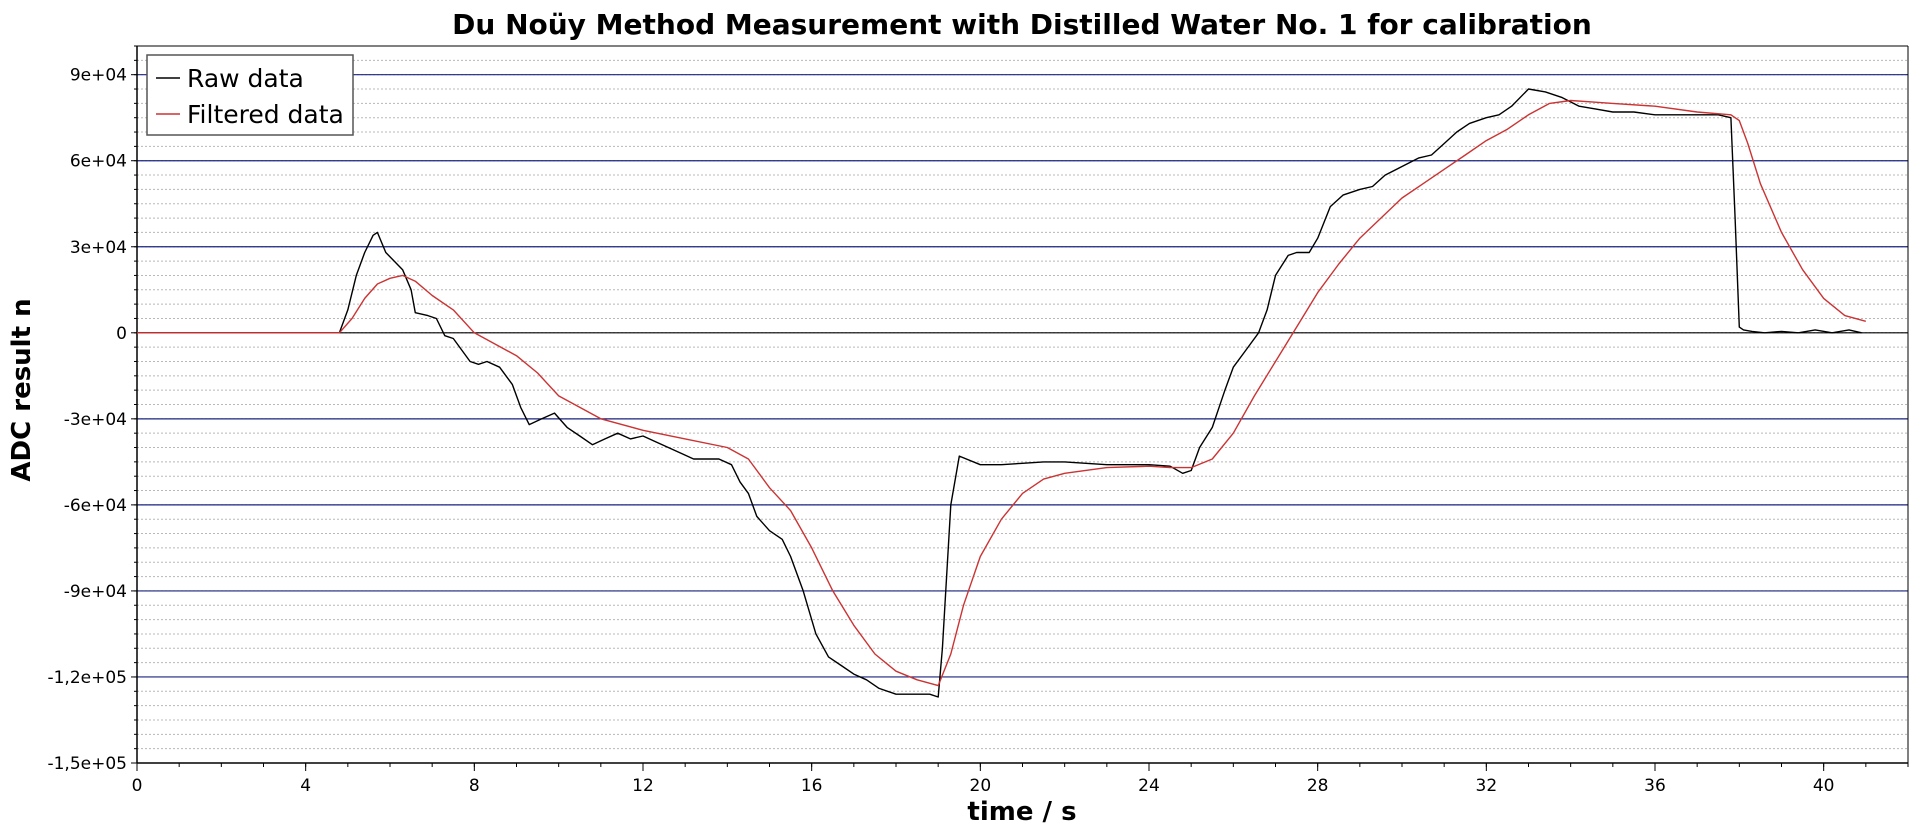  I want to click on x-tick-label: 0, so click(137, 786).